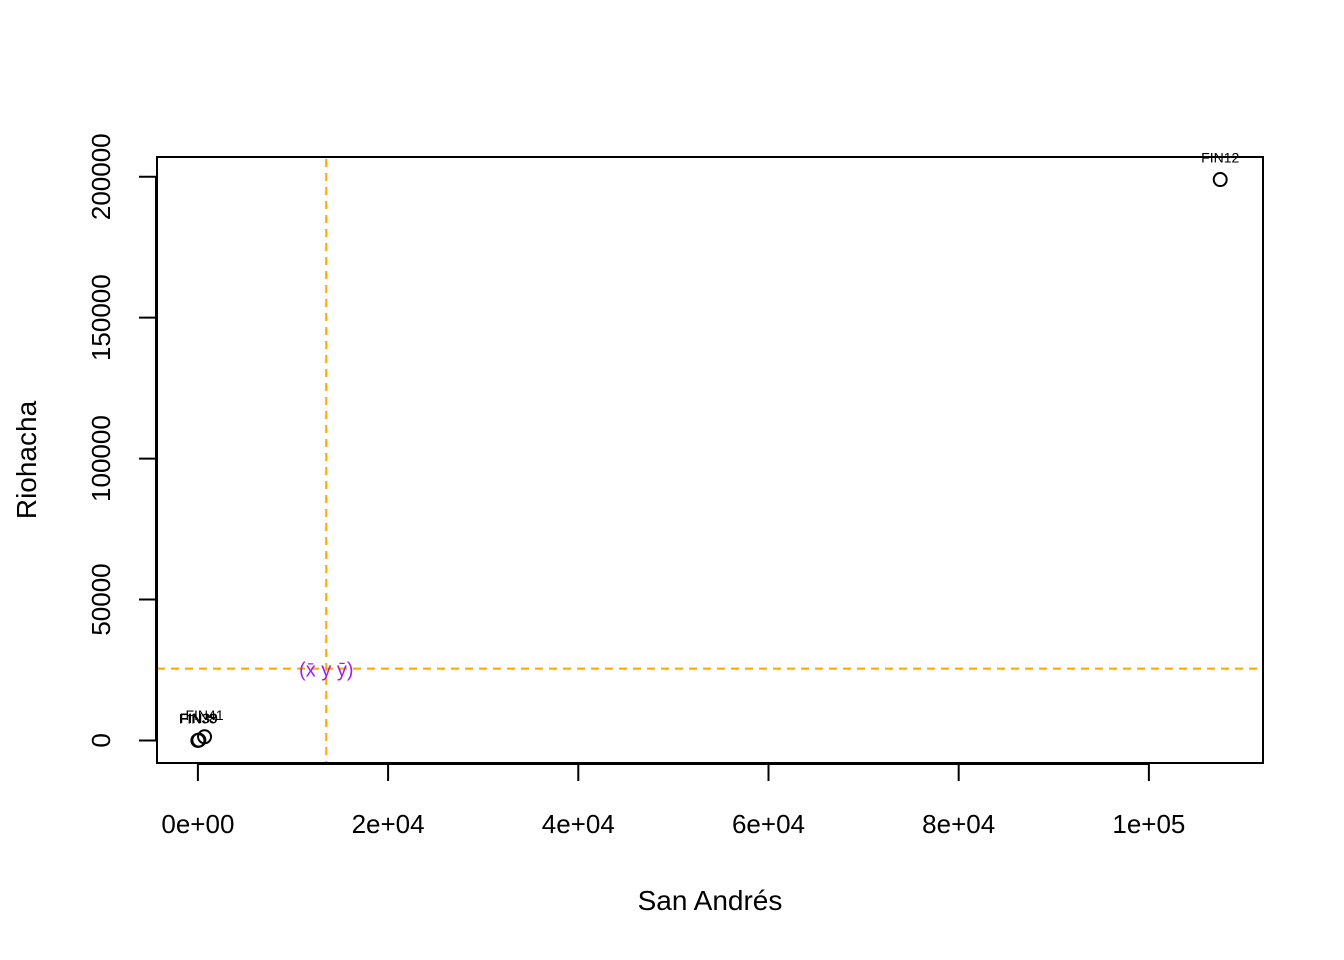 This screenshot has width=1344, height=960. Describe the element at coordinates (204, 715) in the screenshot. I see `point-label: FIN41` at that location.